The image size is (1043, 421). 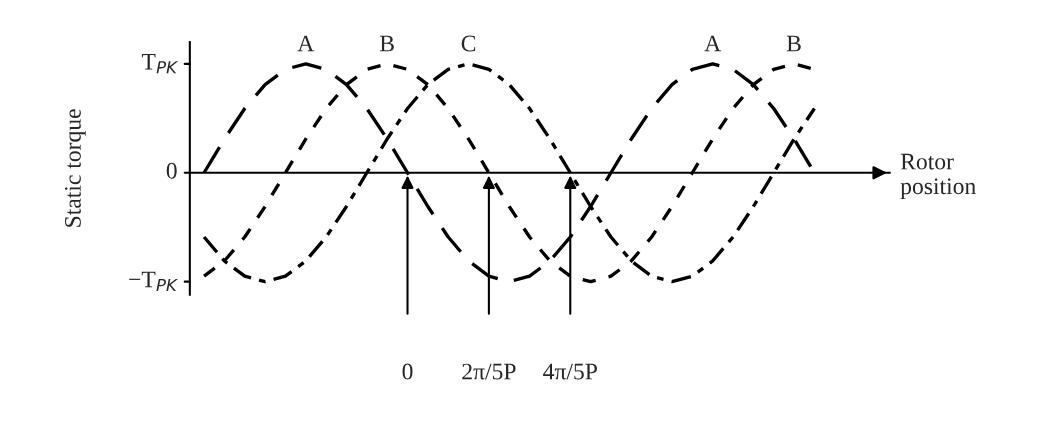 I want to click on y-axis-title: Static torque, so click(x=75, y=168).